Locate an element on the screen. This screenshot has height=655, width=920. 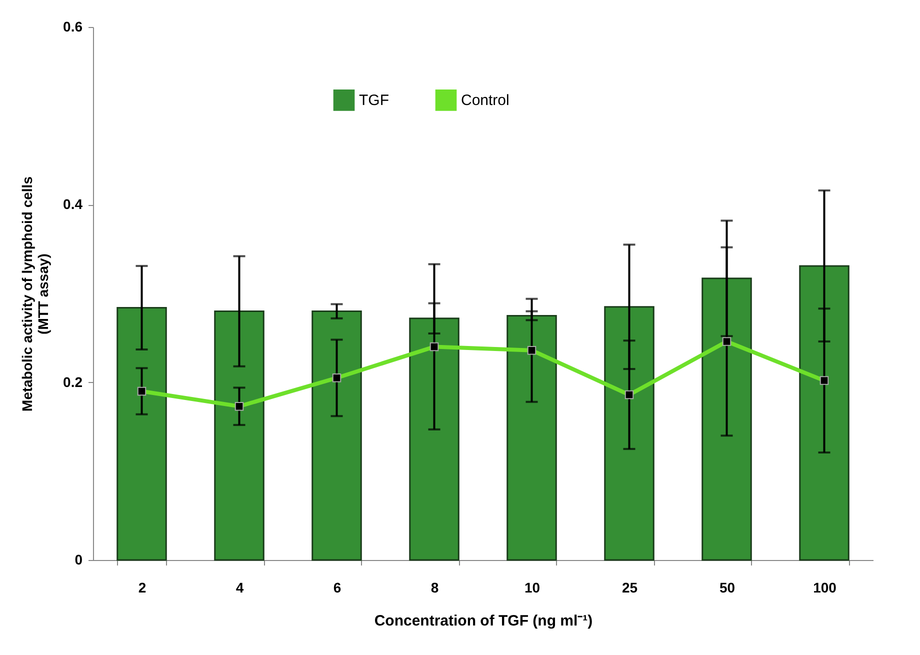
x-tick-label: 6 is located at coordinates (337, 588).